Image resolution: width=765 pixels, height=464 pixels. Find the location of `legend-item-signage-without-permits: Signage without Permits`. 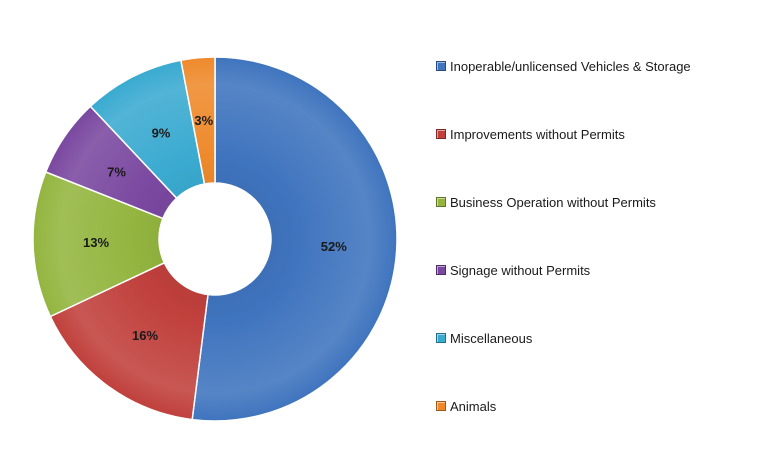

legend-item-signage-without-permits: Signage without Permits is located at coordinates (598, 270).